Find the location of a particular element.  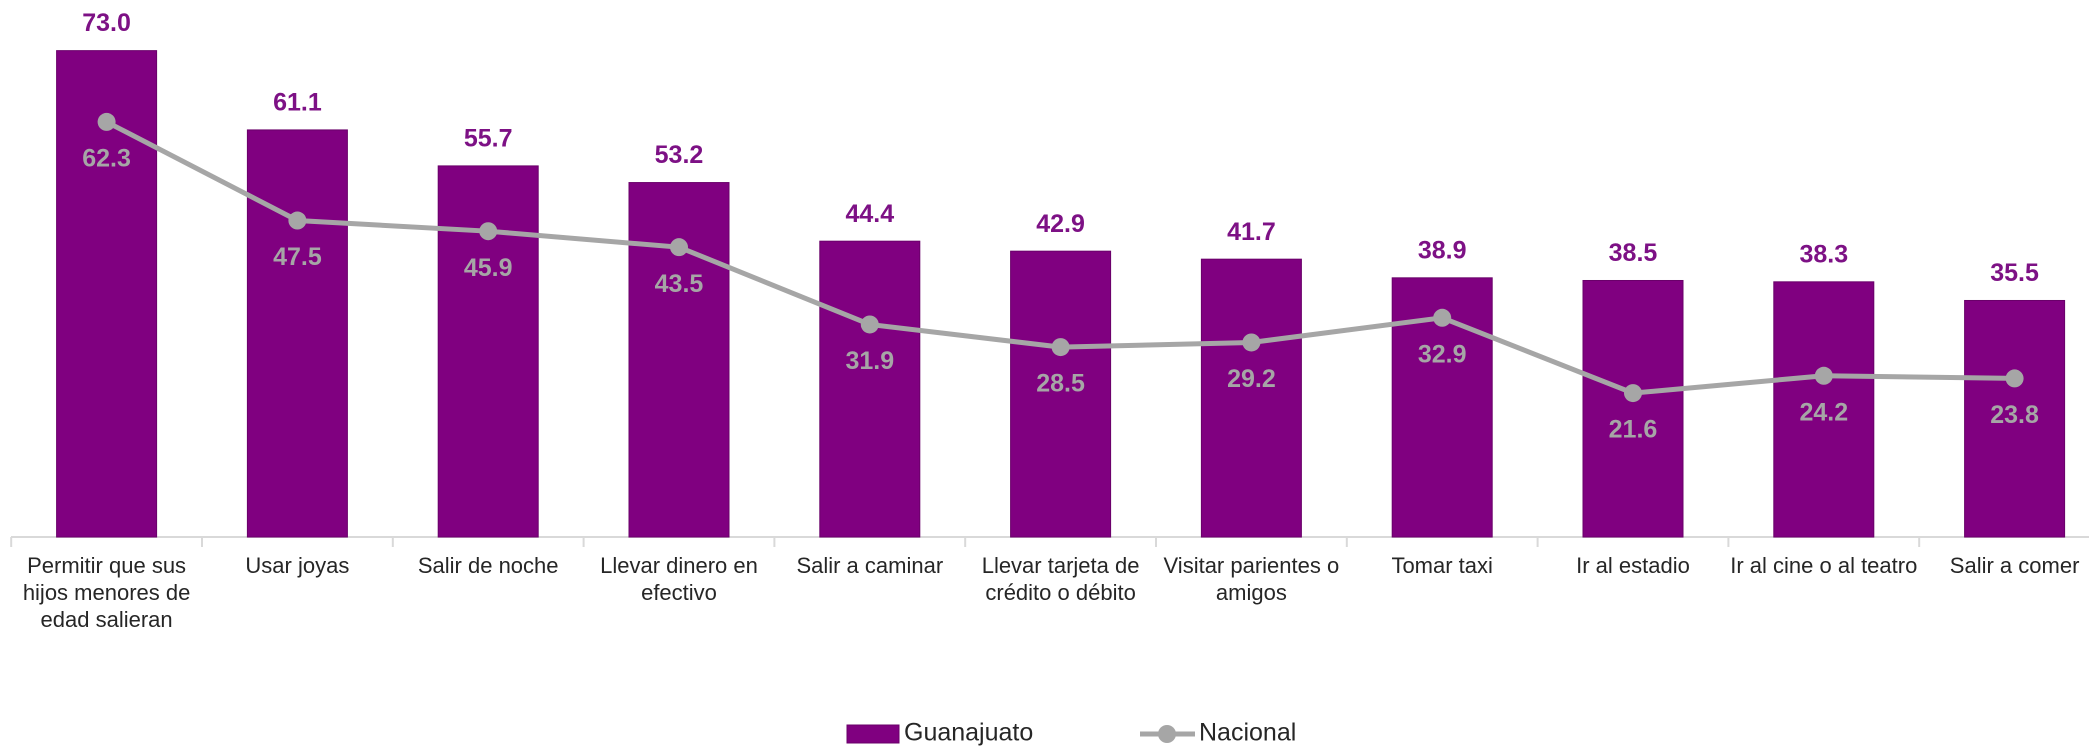

legend-marker is located at coordinates (1167, 734).